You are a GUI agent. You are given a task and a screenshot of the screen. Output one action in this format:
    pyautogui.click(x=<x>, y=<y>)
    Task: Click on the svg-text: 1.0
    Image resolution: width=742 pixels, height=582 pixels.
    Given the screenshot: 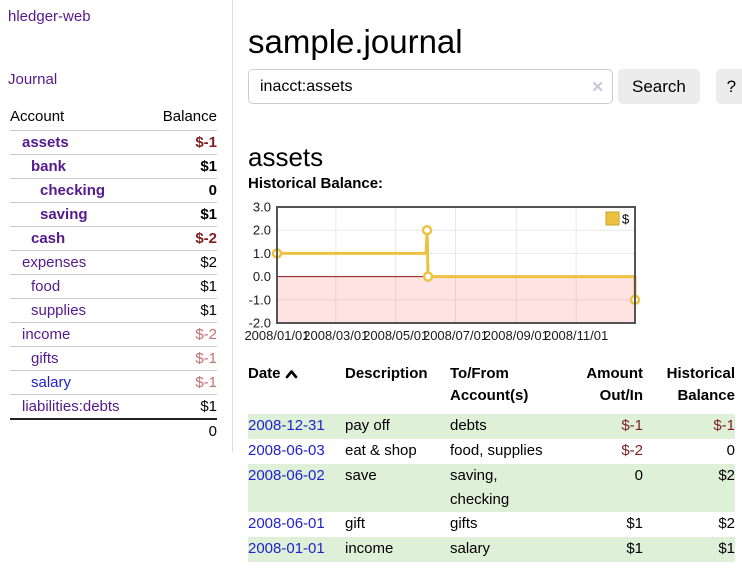 What is the action you would take?
    pyautogui.click(x=262, y=253)
    